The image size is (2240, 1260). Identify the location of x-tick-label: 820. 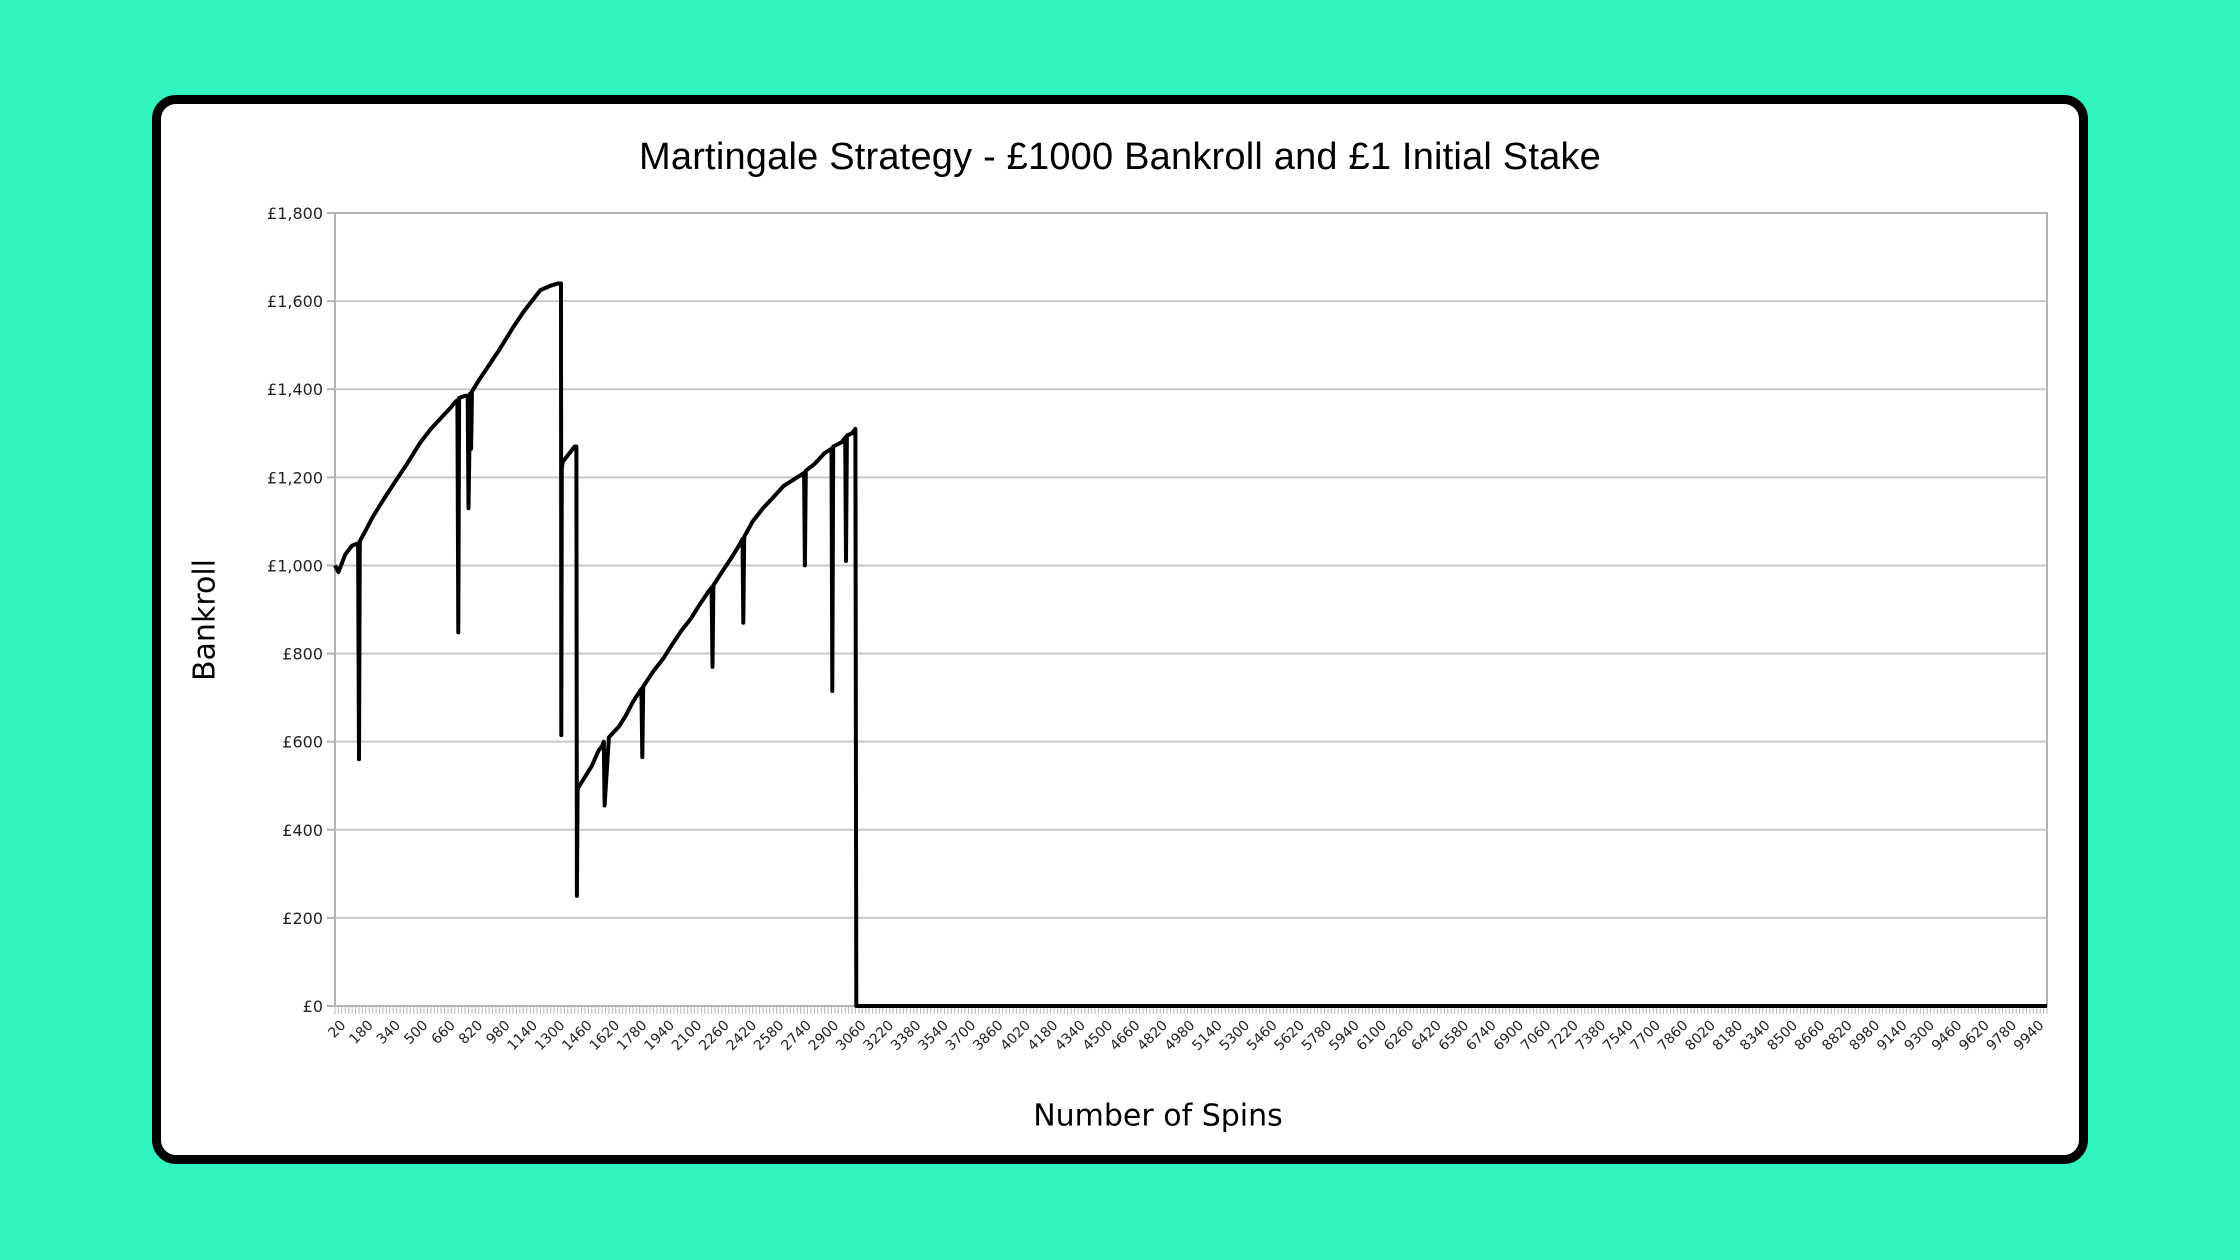
(471, 1033).